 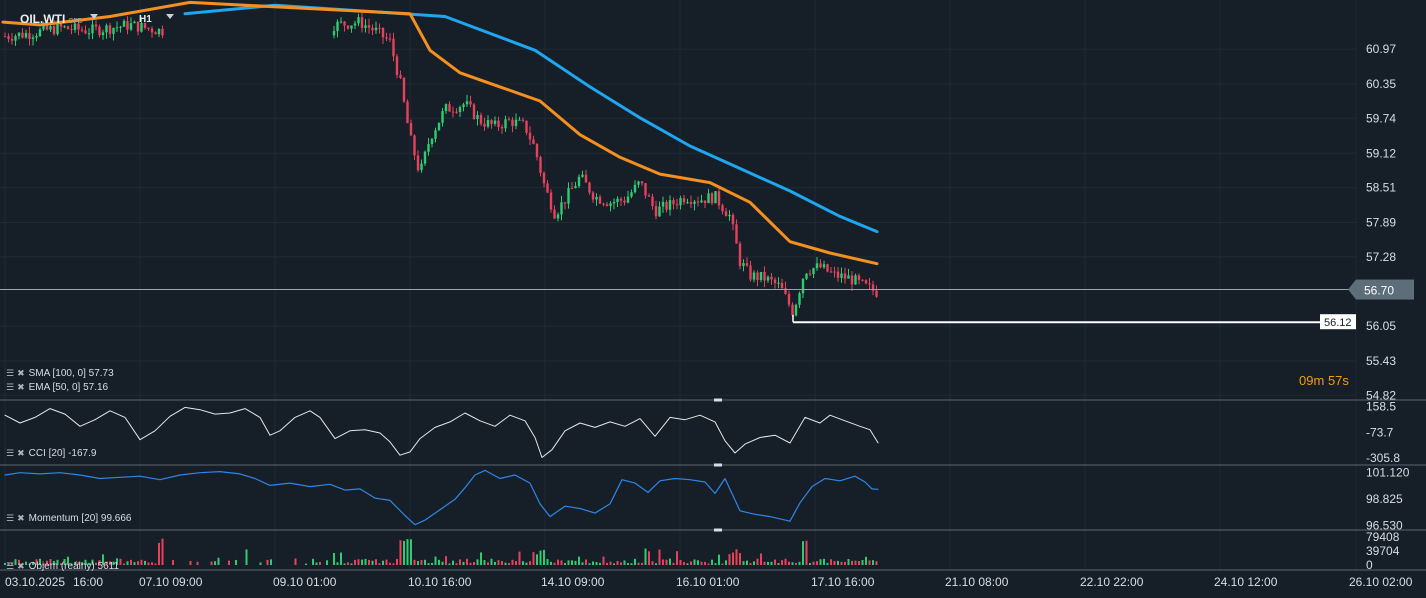 I want to click on symbol-selector: OIL.WTI CFD, so click(x=51, y=19).